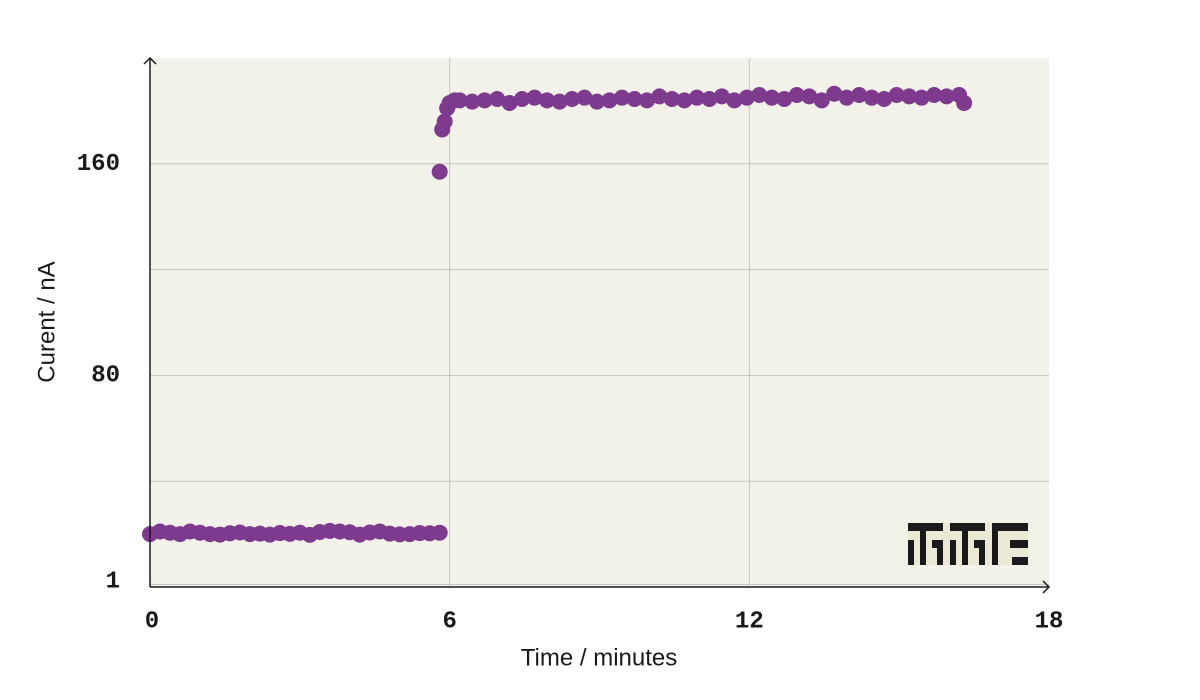 The image size is (1200, 700). What do you see at coordinates (46, 321) in the screenshot?
I see `y-axis-title: Curent / nA` at bounding box center [46, 321].